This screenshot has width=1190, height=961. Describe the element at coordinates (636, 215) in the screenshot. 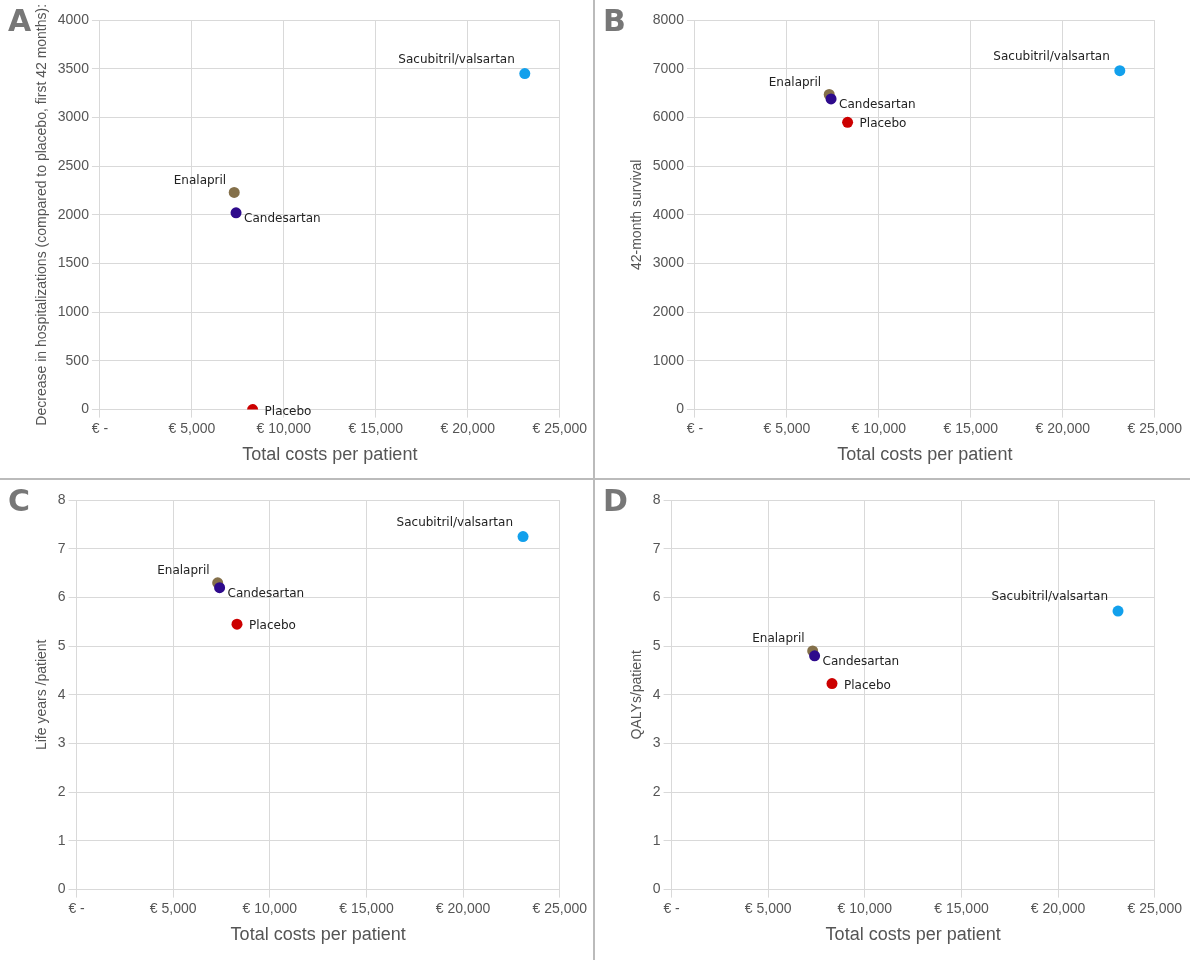

I see `y-axis-title: 42-month survival` at that location.